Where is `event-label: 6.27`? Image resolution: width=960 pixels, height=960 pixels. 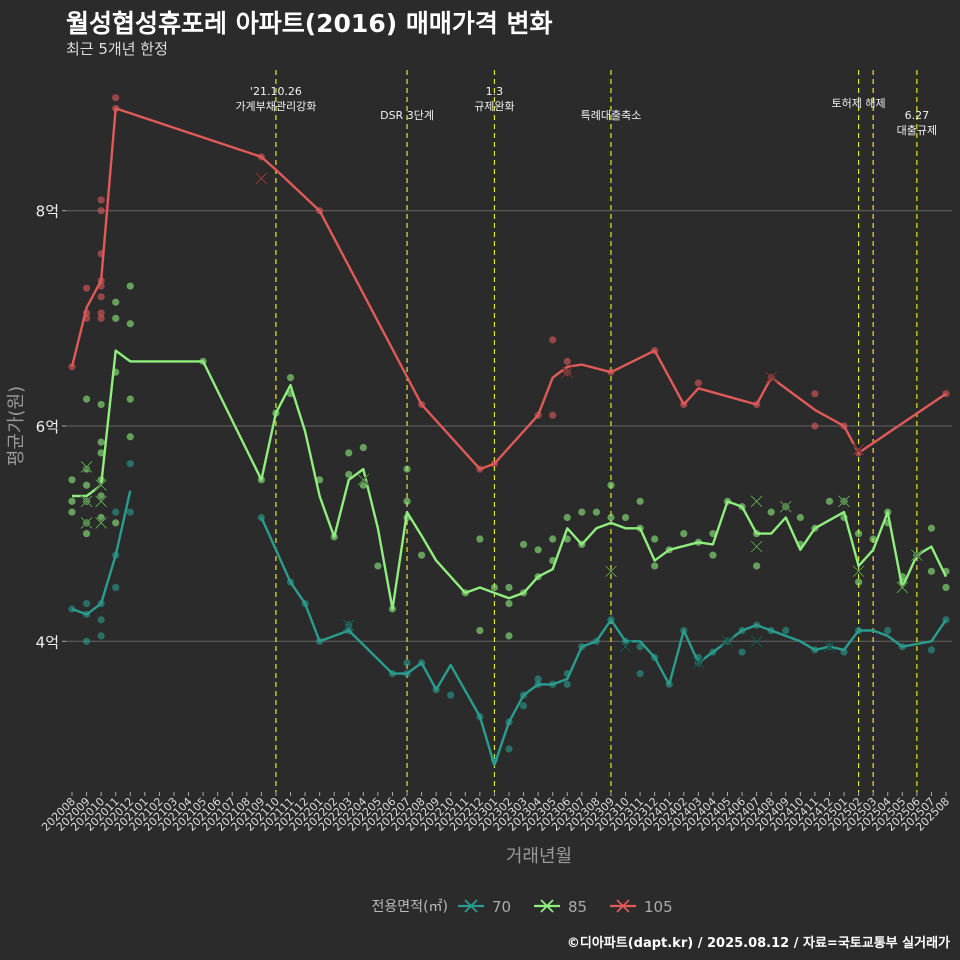
event-label: 6.27 is located at coordinates (917, 115).